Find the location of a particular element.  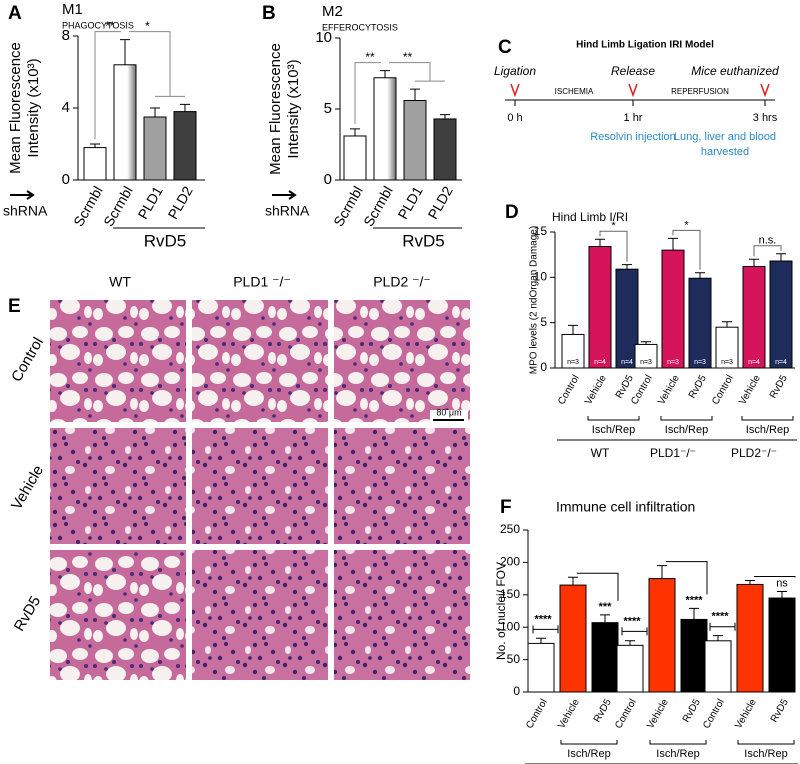

group-label: WT is located at coordinates (600, 453).